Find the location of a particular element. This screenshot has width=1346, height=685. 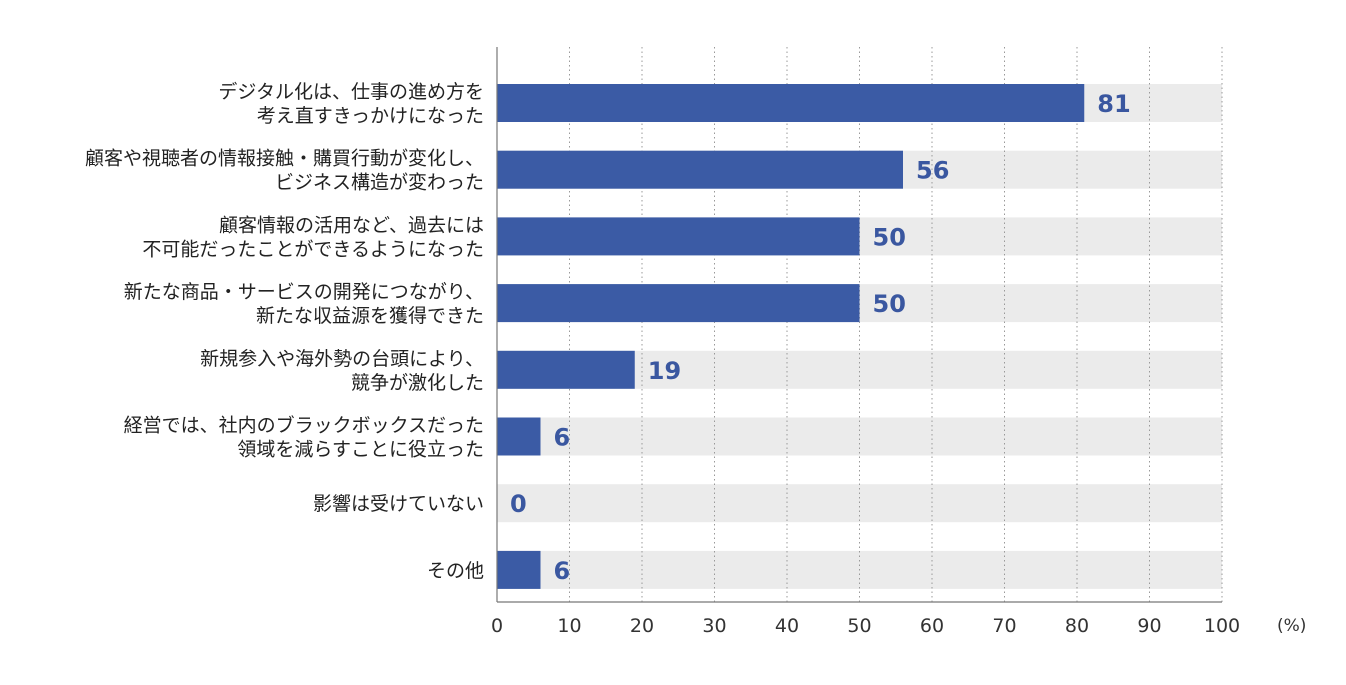

category-label-line: 影響は受けていない is located at coordinates (398, 504).